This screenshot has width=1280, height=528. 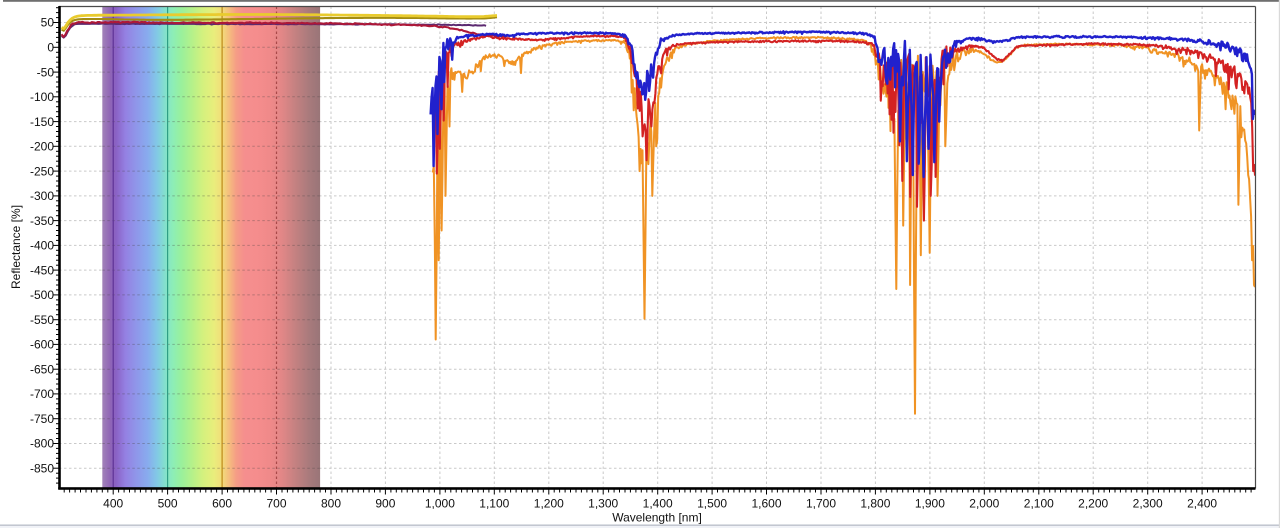 I want to click on svg-text: 2,400, so click(x=1202, y=504).